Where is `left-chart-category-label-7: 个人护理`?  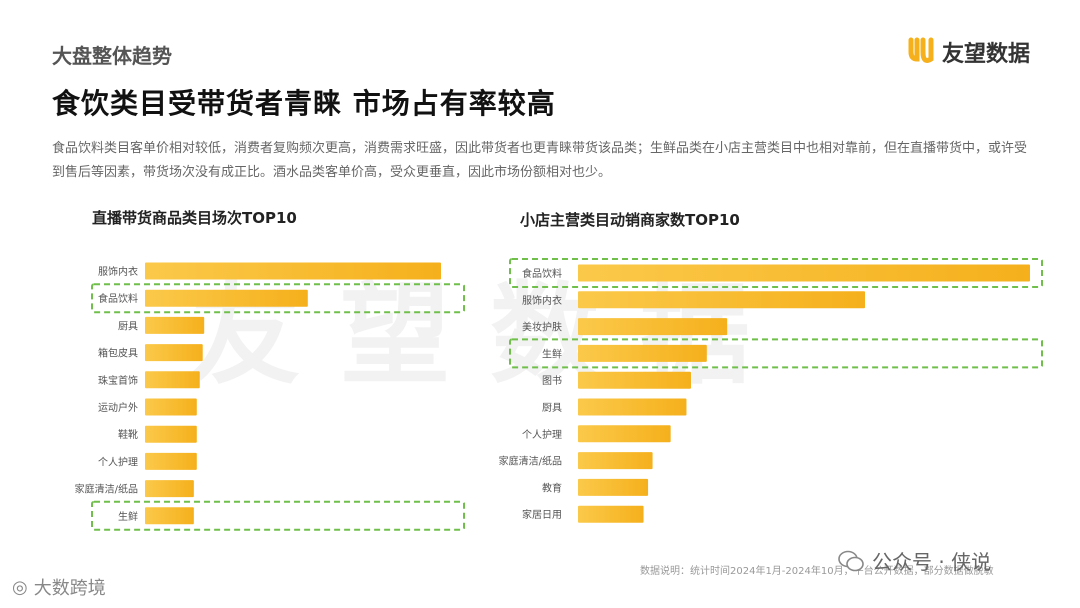 left-chart-category-label-7: 个人护理 is located at coordinates (118, 461).